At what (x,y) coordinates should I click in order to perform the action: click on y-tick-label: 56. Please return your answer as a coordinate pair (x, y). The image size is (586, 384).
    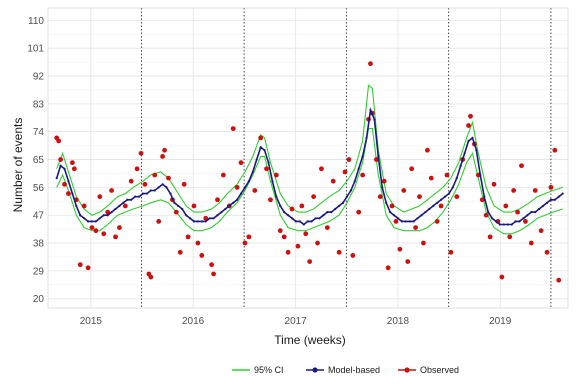
    Looking at the image, I should click on (39, 188).